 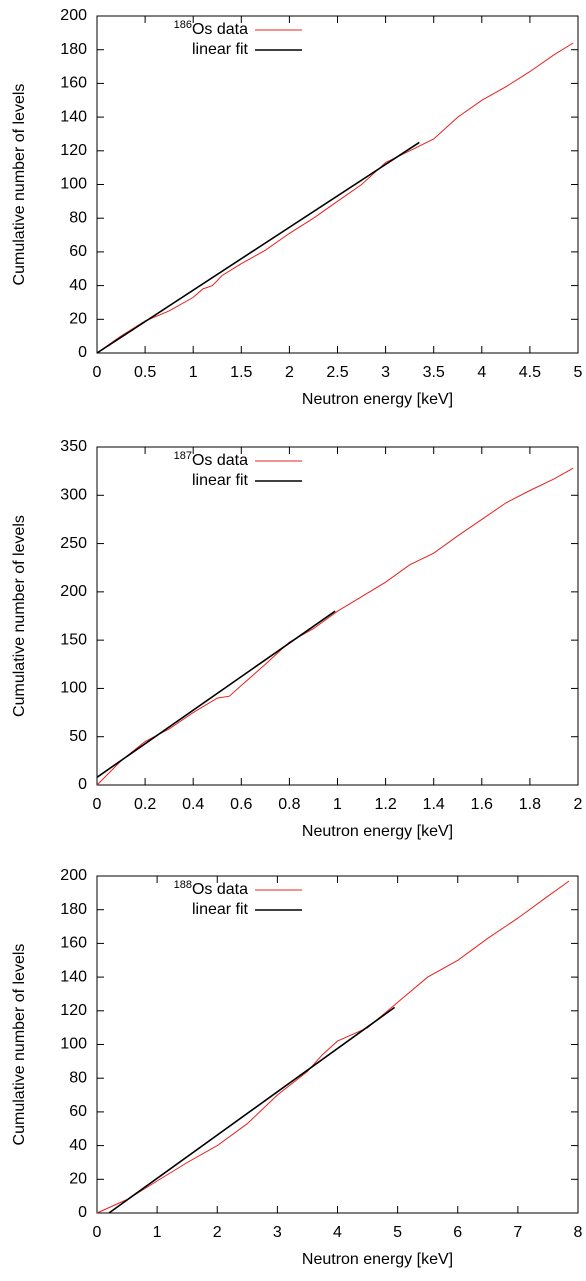 What do you see at coordinates (289, 804) in the screenshot?
I see `x-tick-label: 0.8` at bounding box center [289, 804].